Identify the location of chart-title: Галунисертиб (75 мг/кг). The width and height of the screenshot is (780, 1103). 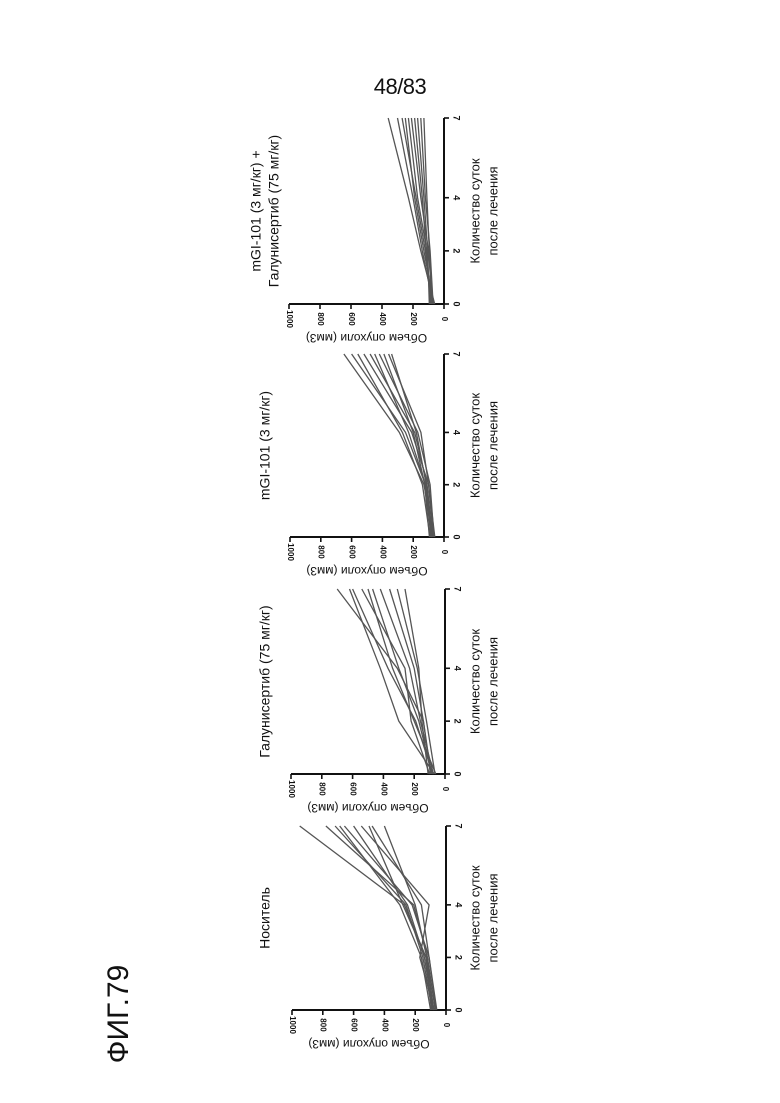
(265, 681).